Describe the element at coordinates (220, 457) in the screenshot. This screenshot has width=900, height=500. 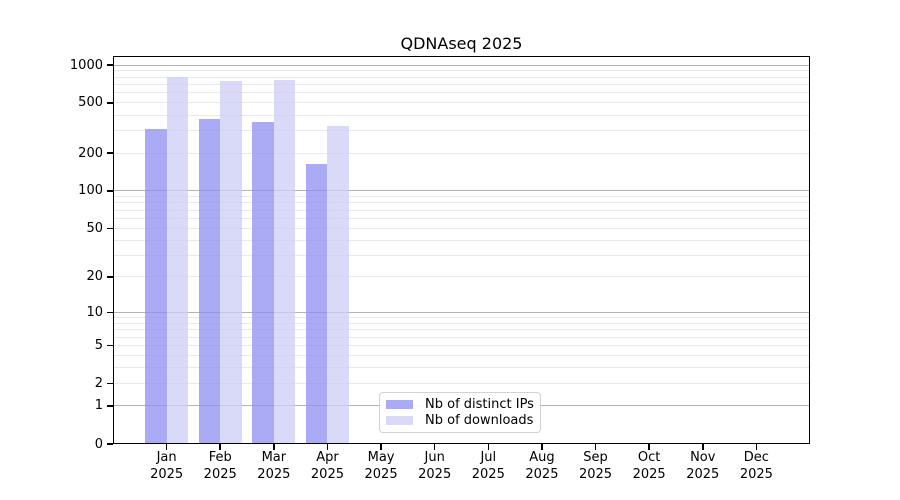
I see `month-label: Feb` at that location.